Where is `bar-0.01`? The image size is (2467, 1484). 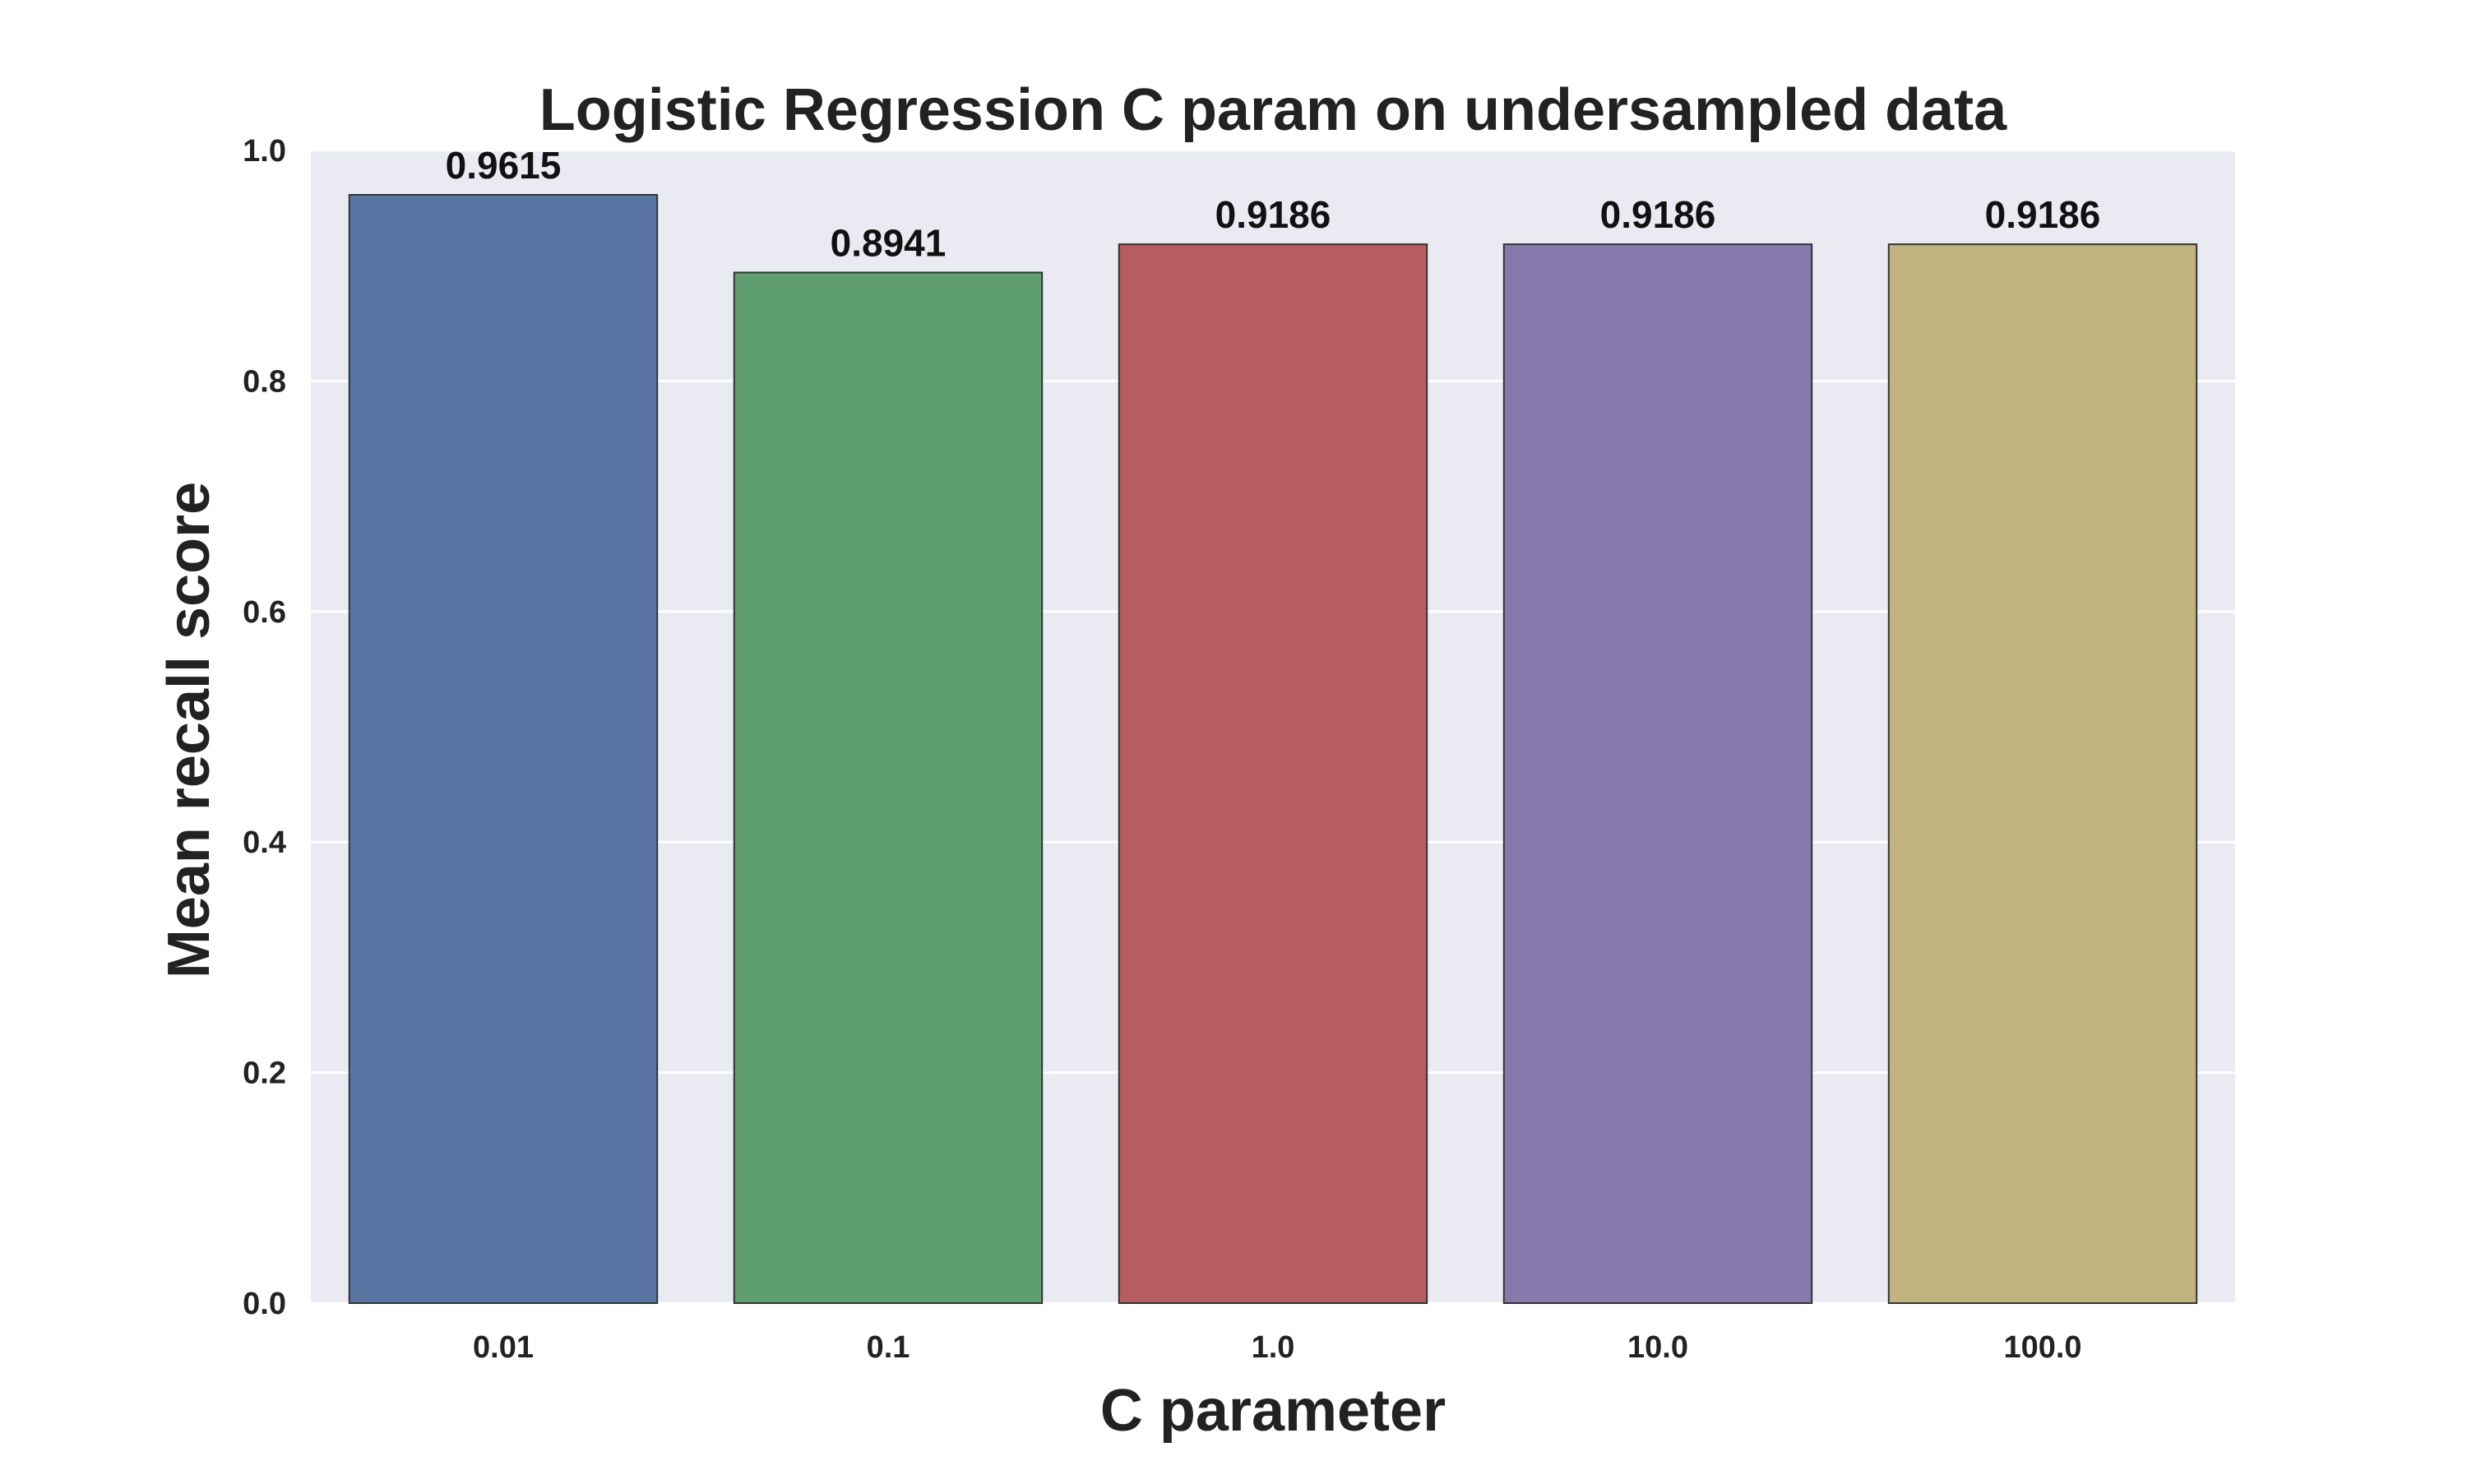 bar-0.01 is located at coordinates (504, 749).